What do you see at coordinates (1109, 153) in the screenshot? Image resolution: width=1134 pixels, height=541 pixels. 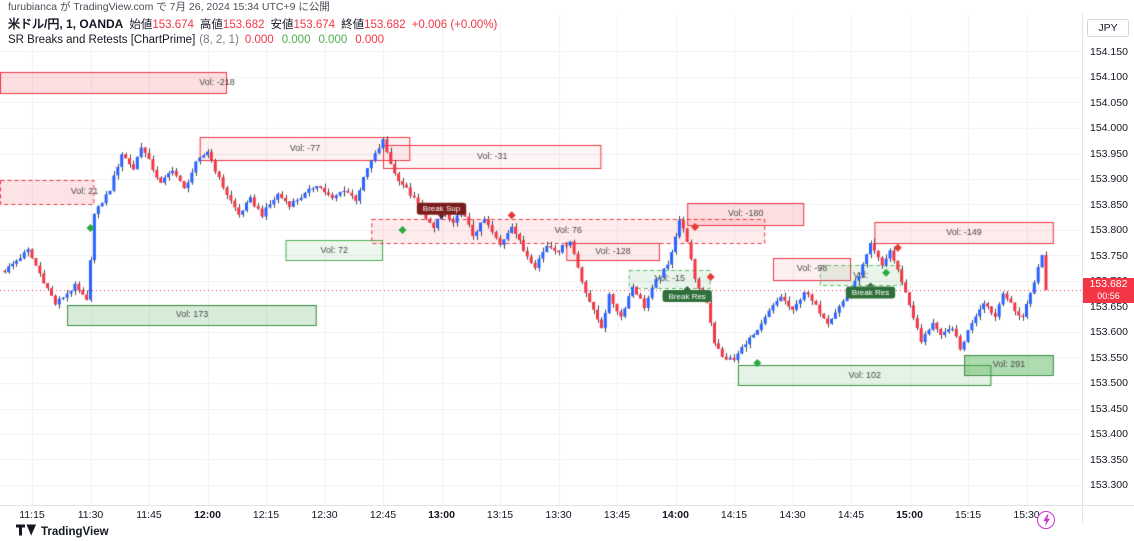 I see `price-tick: 153.950` at bounding box center [1109, 153].